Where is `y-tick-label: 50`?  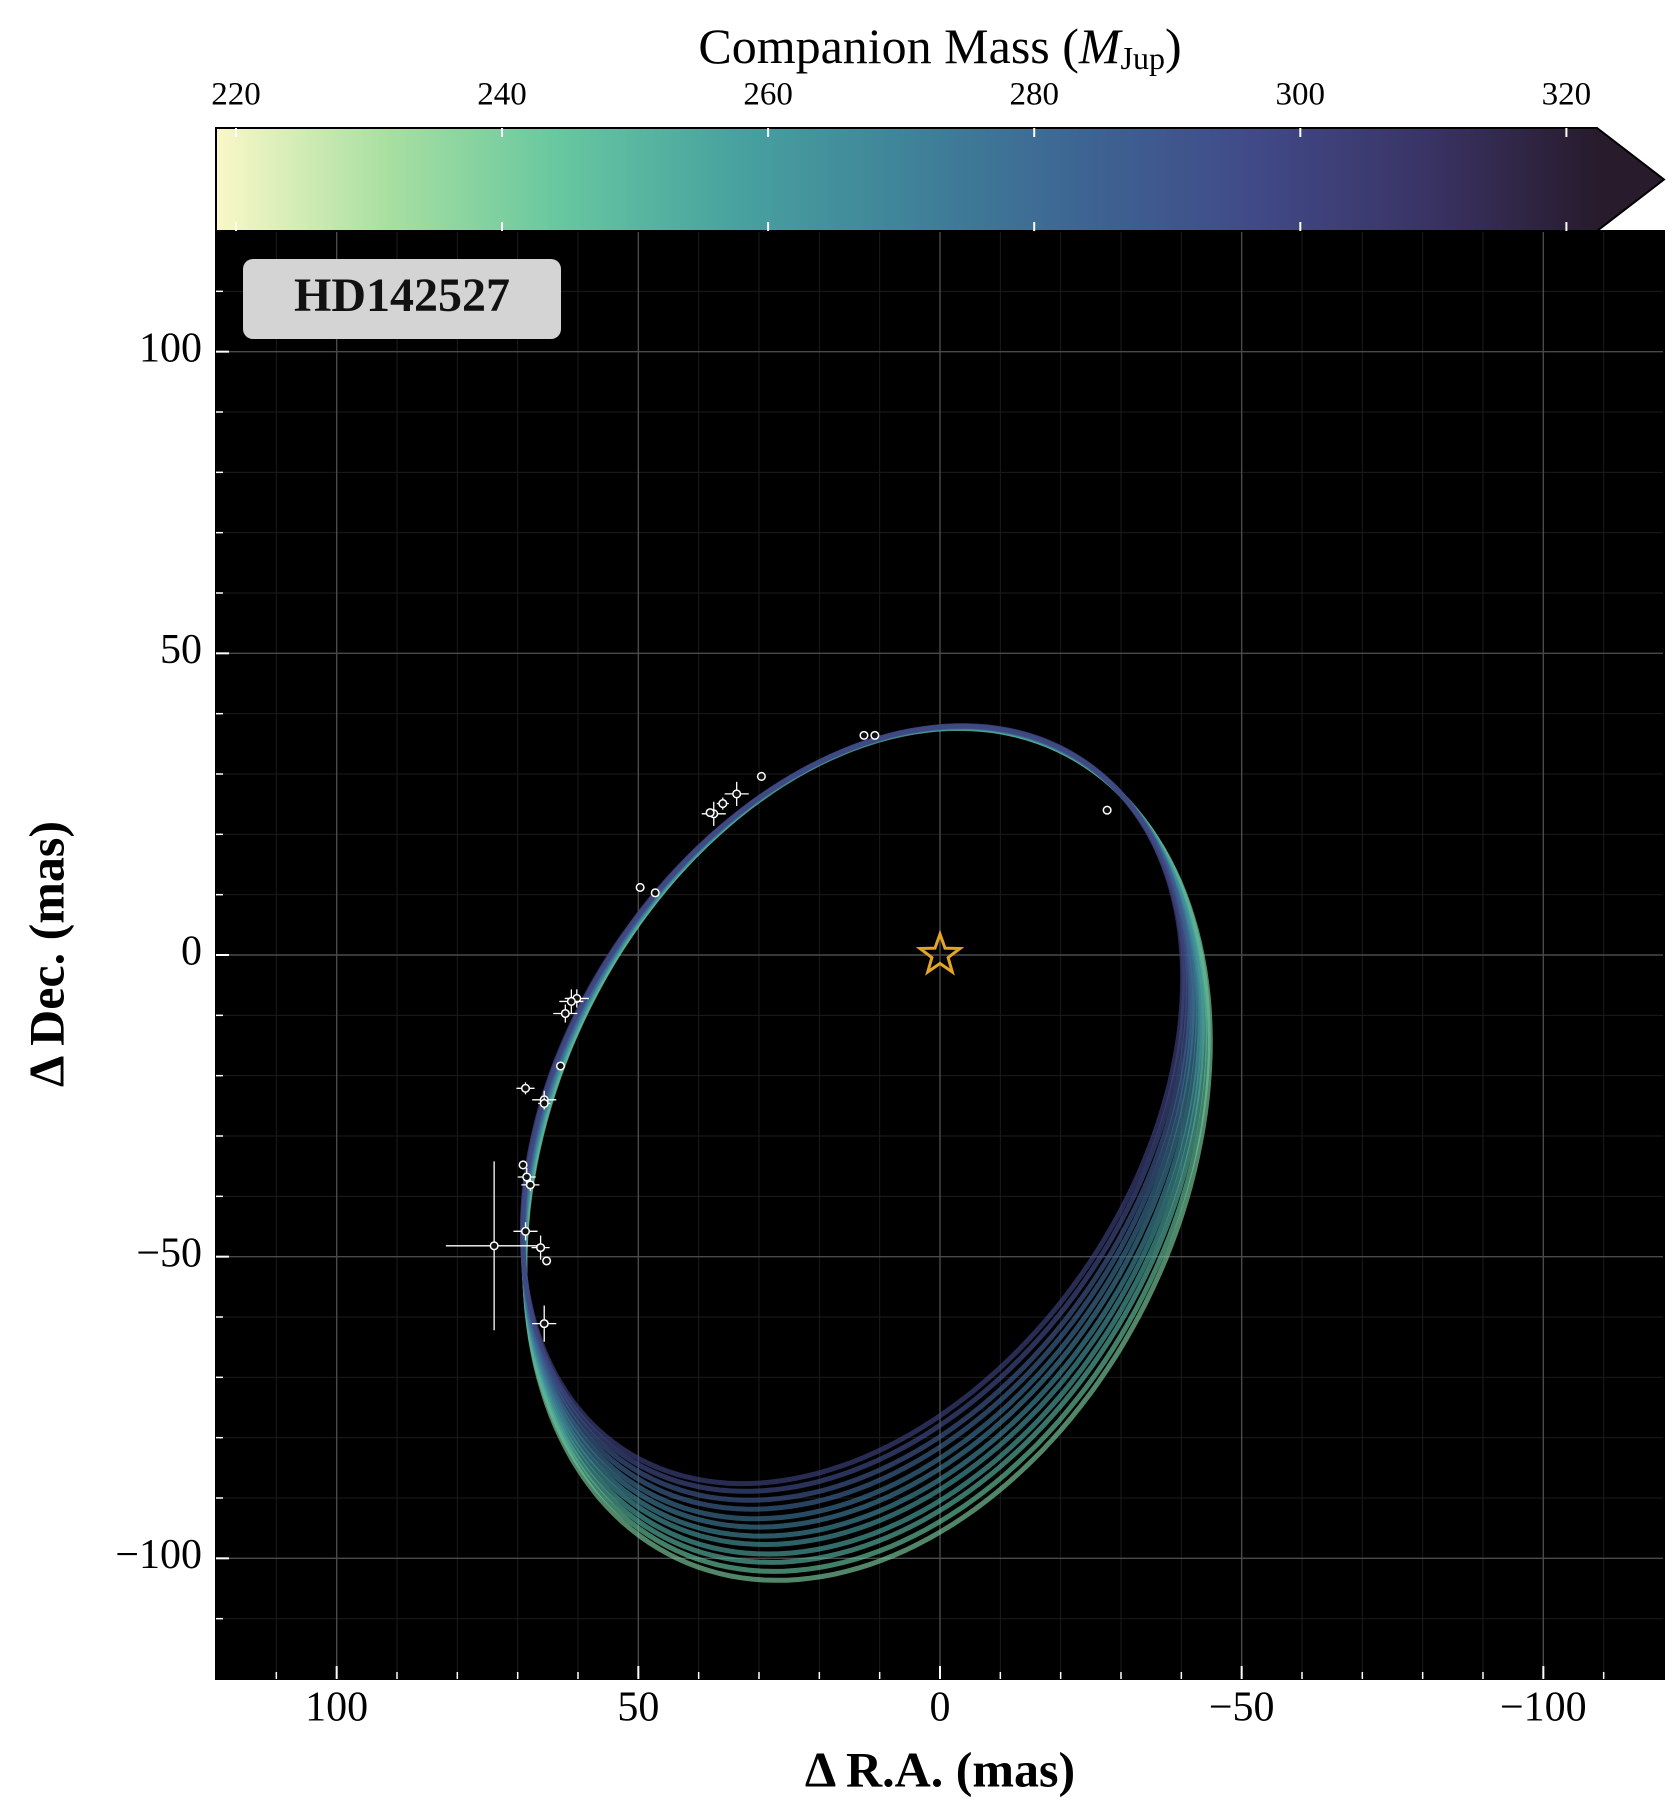 y-tick-label: 50 is located at coordinates (181, 650).